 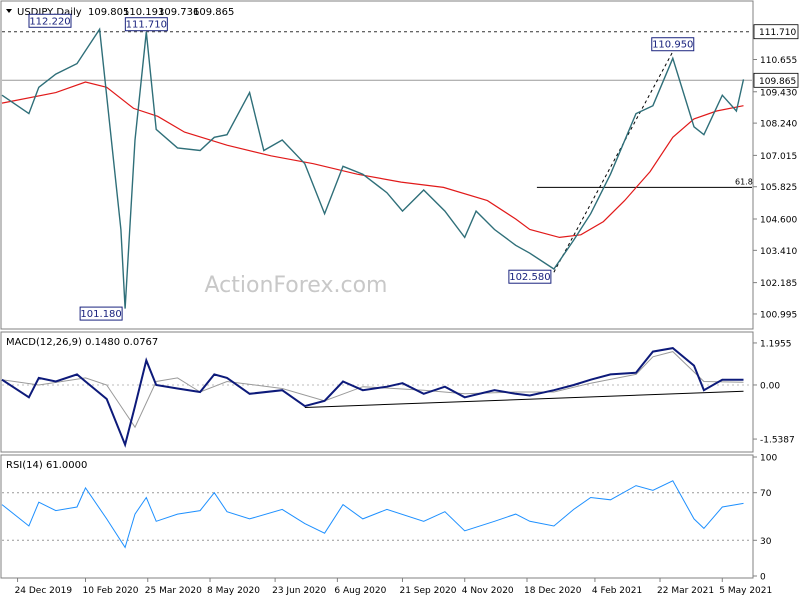 I want to click on price-annotation-label: 112.220, so click(x=49, y=21).